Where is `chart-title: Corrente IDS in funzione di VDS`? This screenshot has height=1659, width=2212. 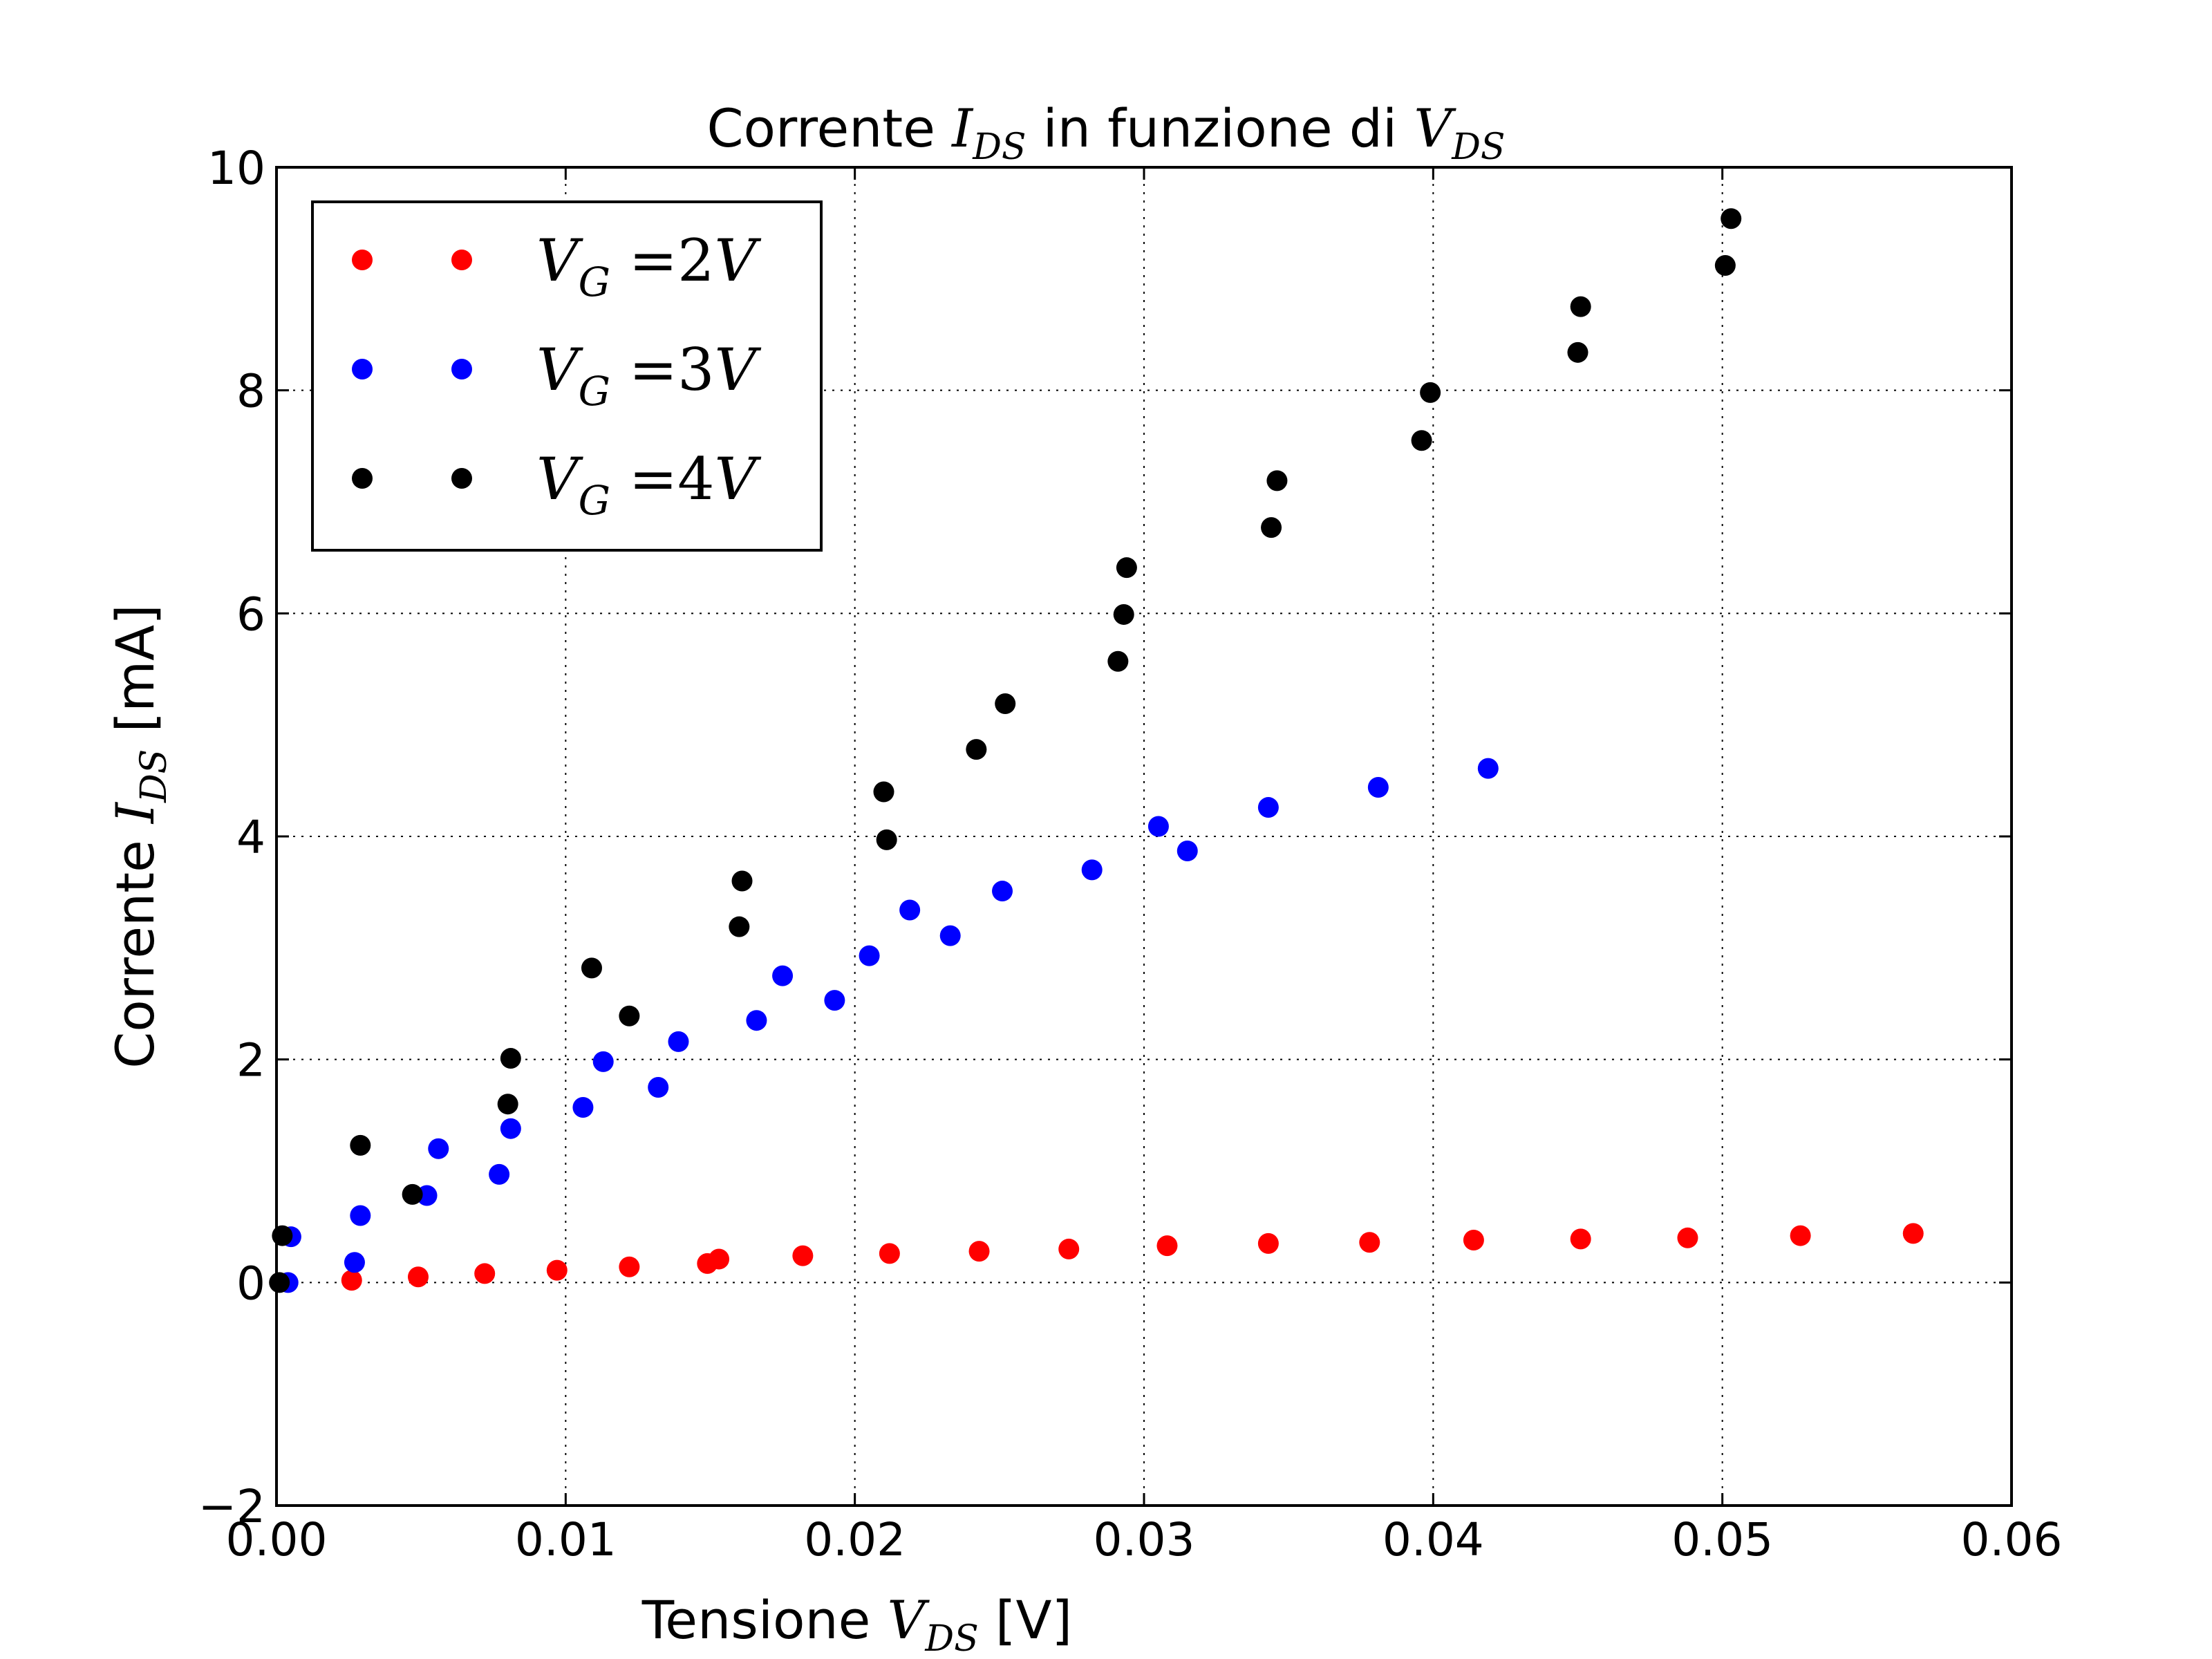
chart-title: Corrente IDS in funzione di VDS is located at coordinates (1105, 132).